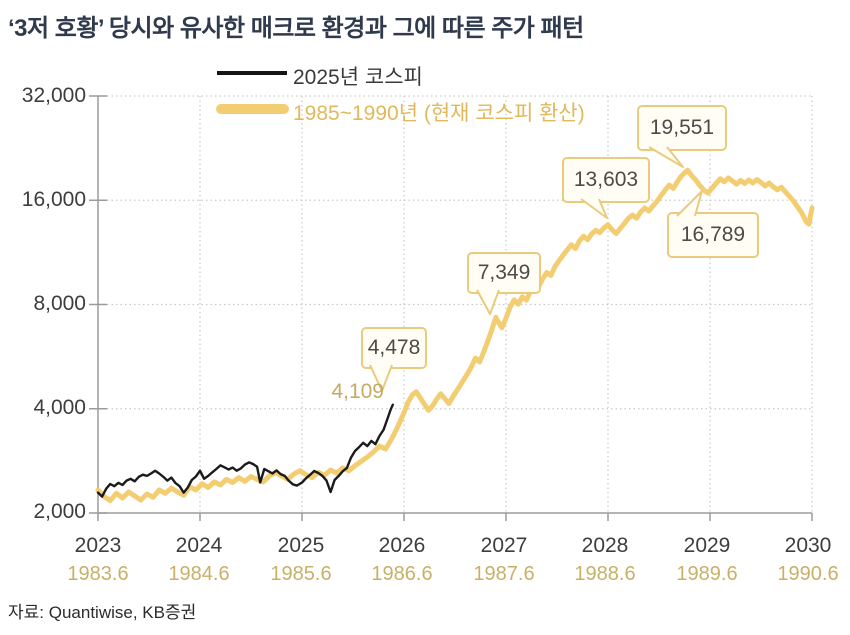  I want to click on legend-swatch-gold-line, so click(252, 109).